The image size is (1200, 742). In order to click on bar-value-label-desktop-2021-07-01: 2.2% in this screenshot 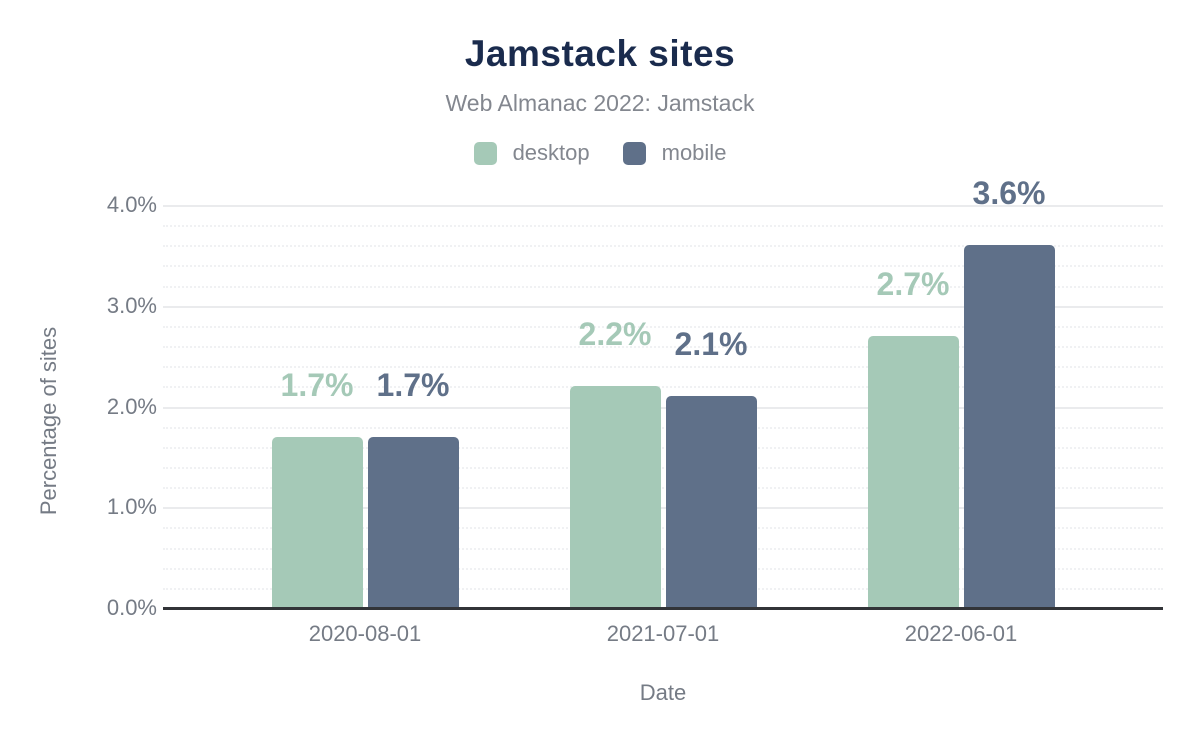, I will do `click(615, 334)`.